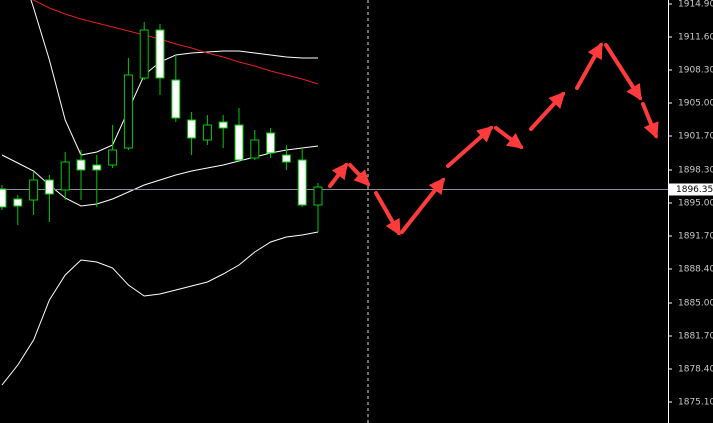 This screenshot has height=423, width=713. What do you see at coordinates (695, 304) in the screenshot?
I see `y-tick-label: 1885.00` at bounding box center [695, 304].